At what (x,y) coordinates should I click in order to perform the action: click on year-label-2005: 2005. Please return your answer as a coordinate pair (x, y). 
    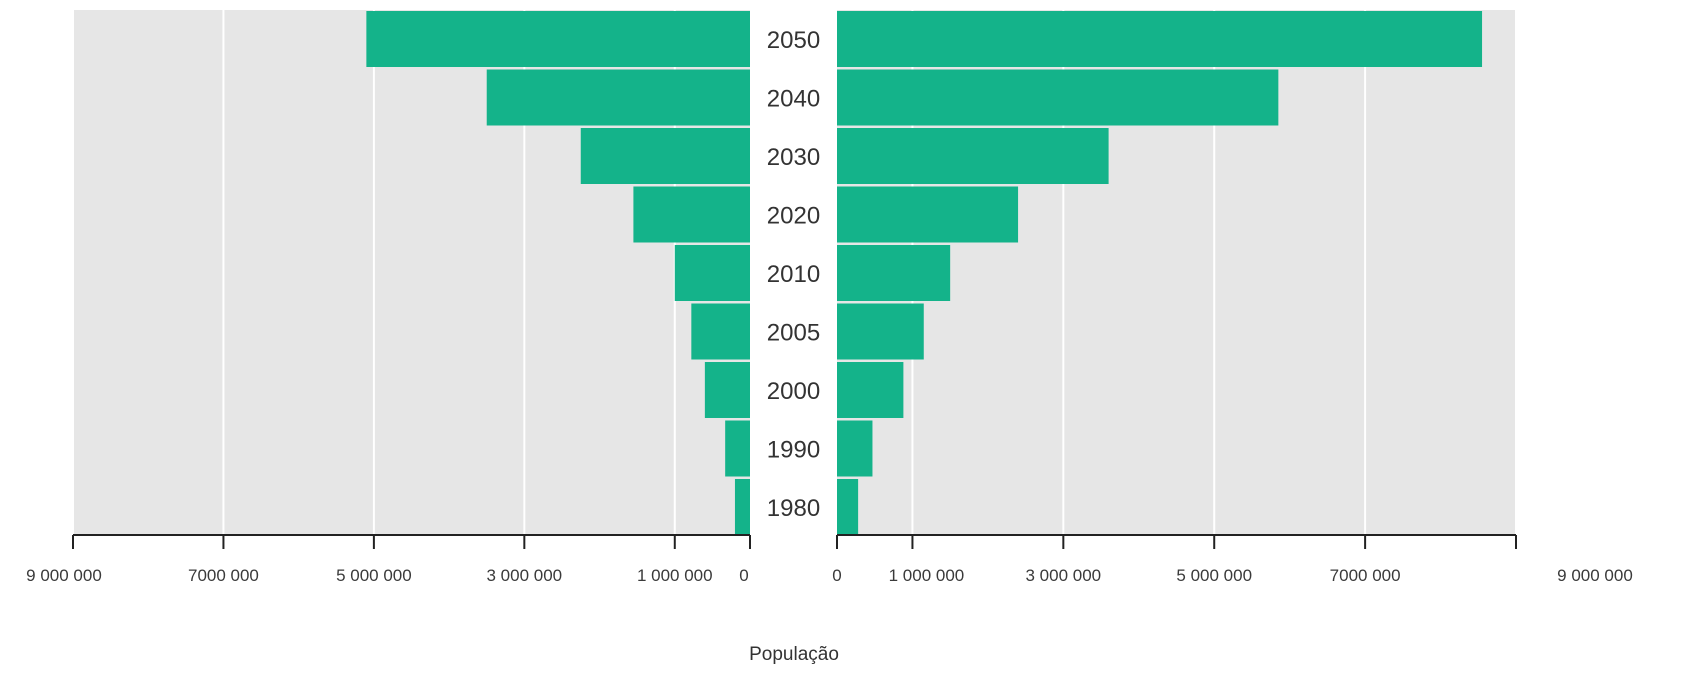
    Looking at the image, I should click on (793, 333).